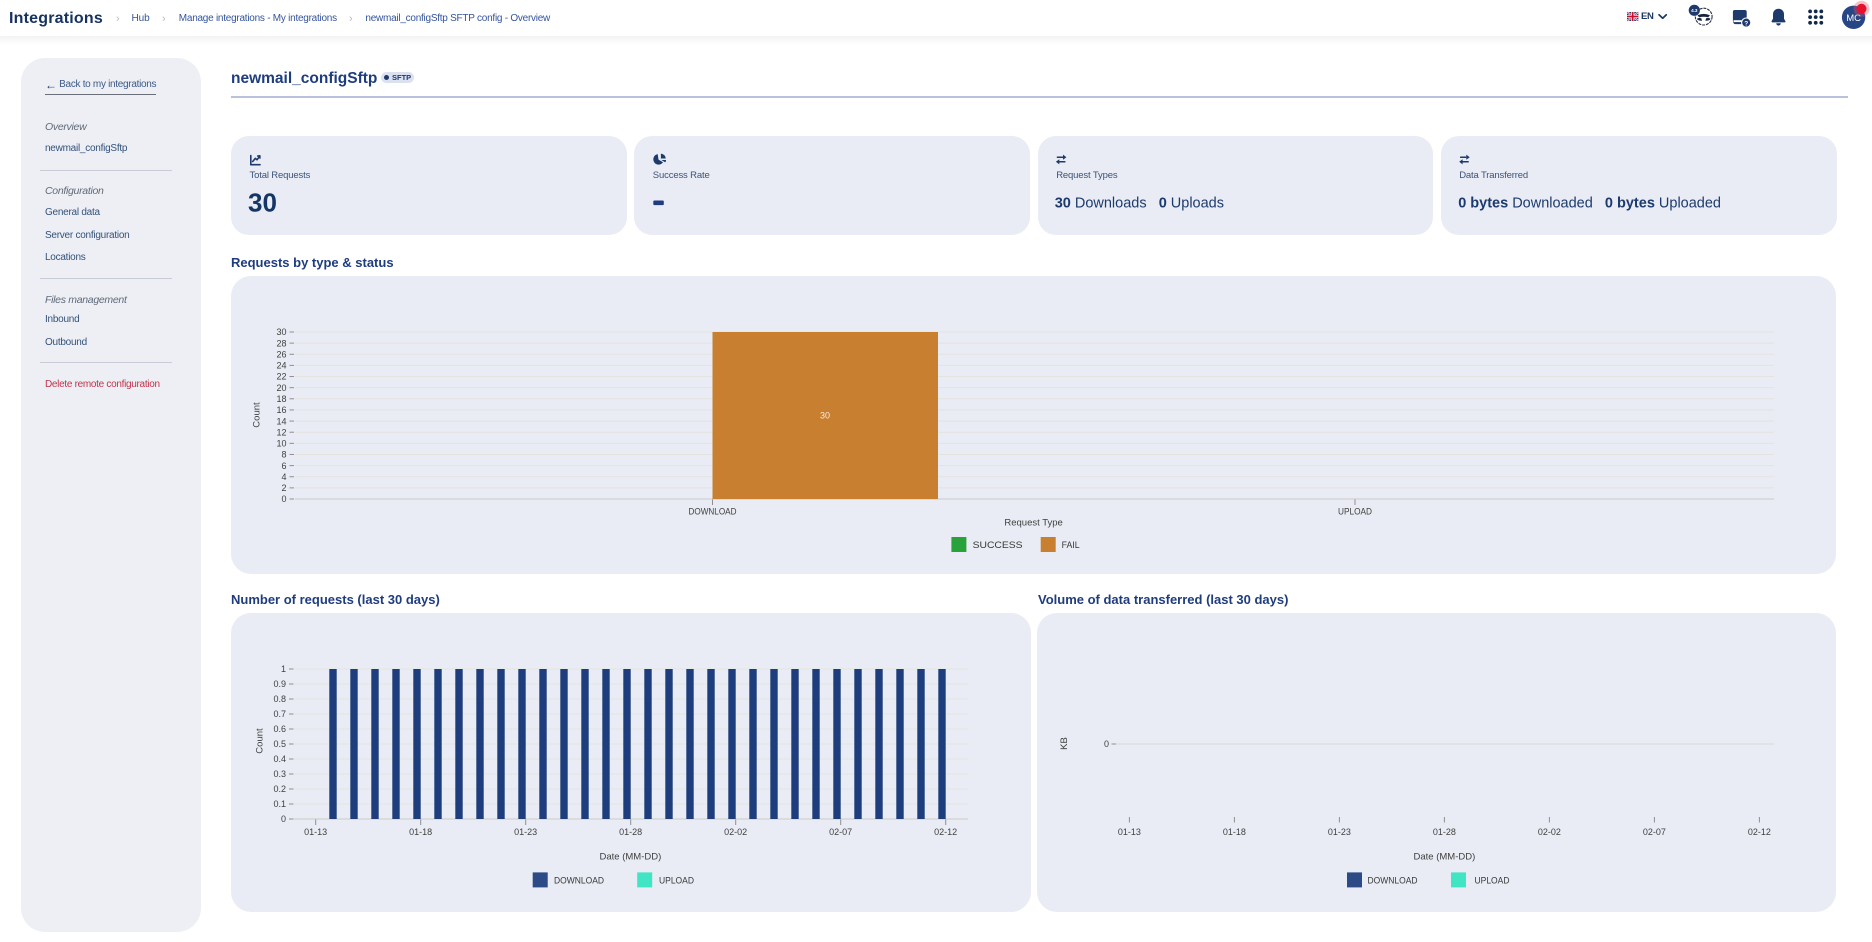 The height and width of the screenshot is (942, 1872). Describe the element at coordinates (283, 669) in the screenshot. I see `svg-text: 1` at that location.